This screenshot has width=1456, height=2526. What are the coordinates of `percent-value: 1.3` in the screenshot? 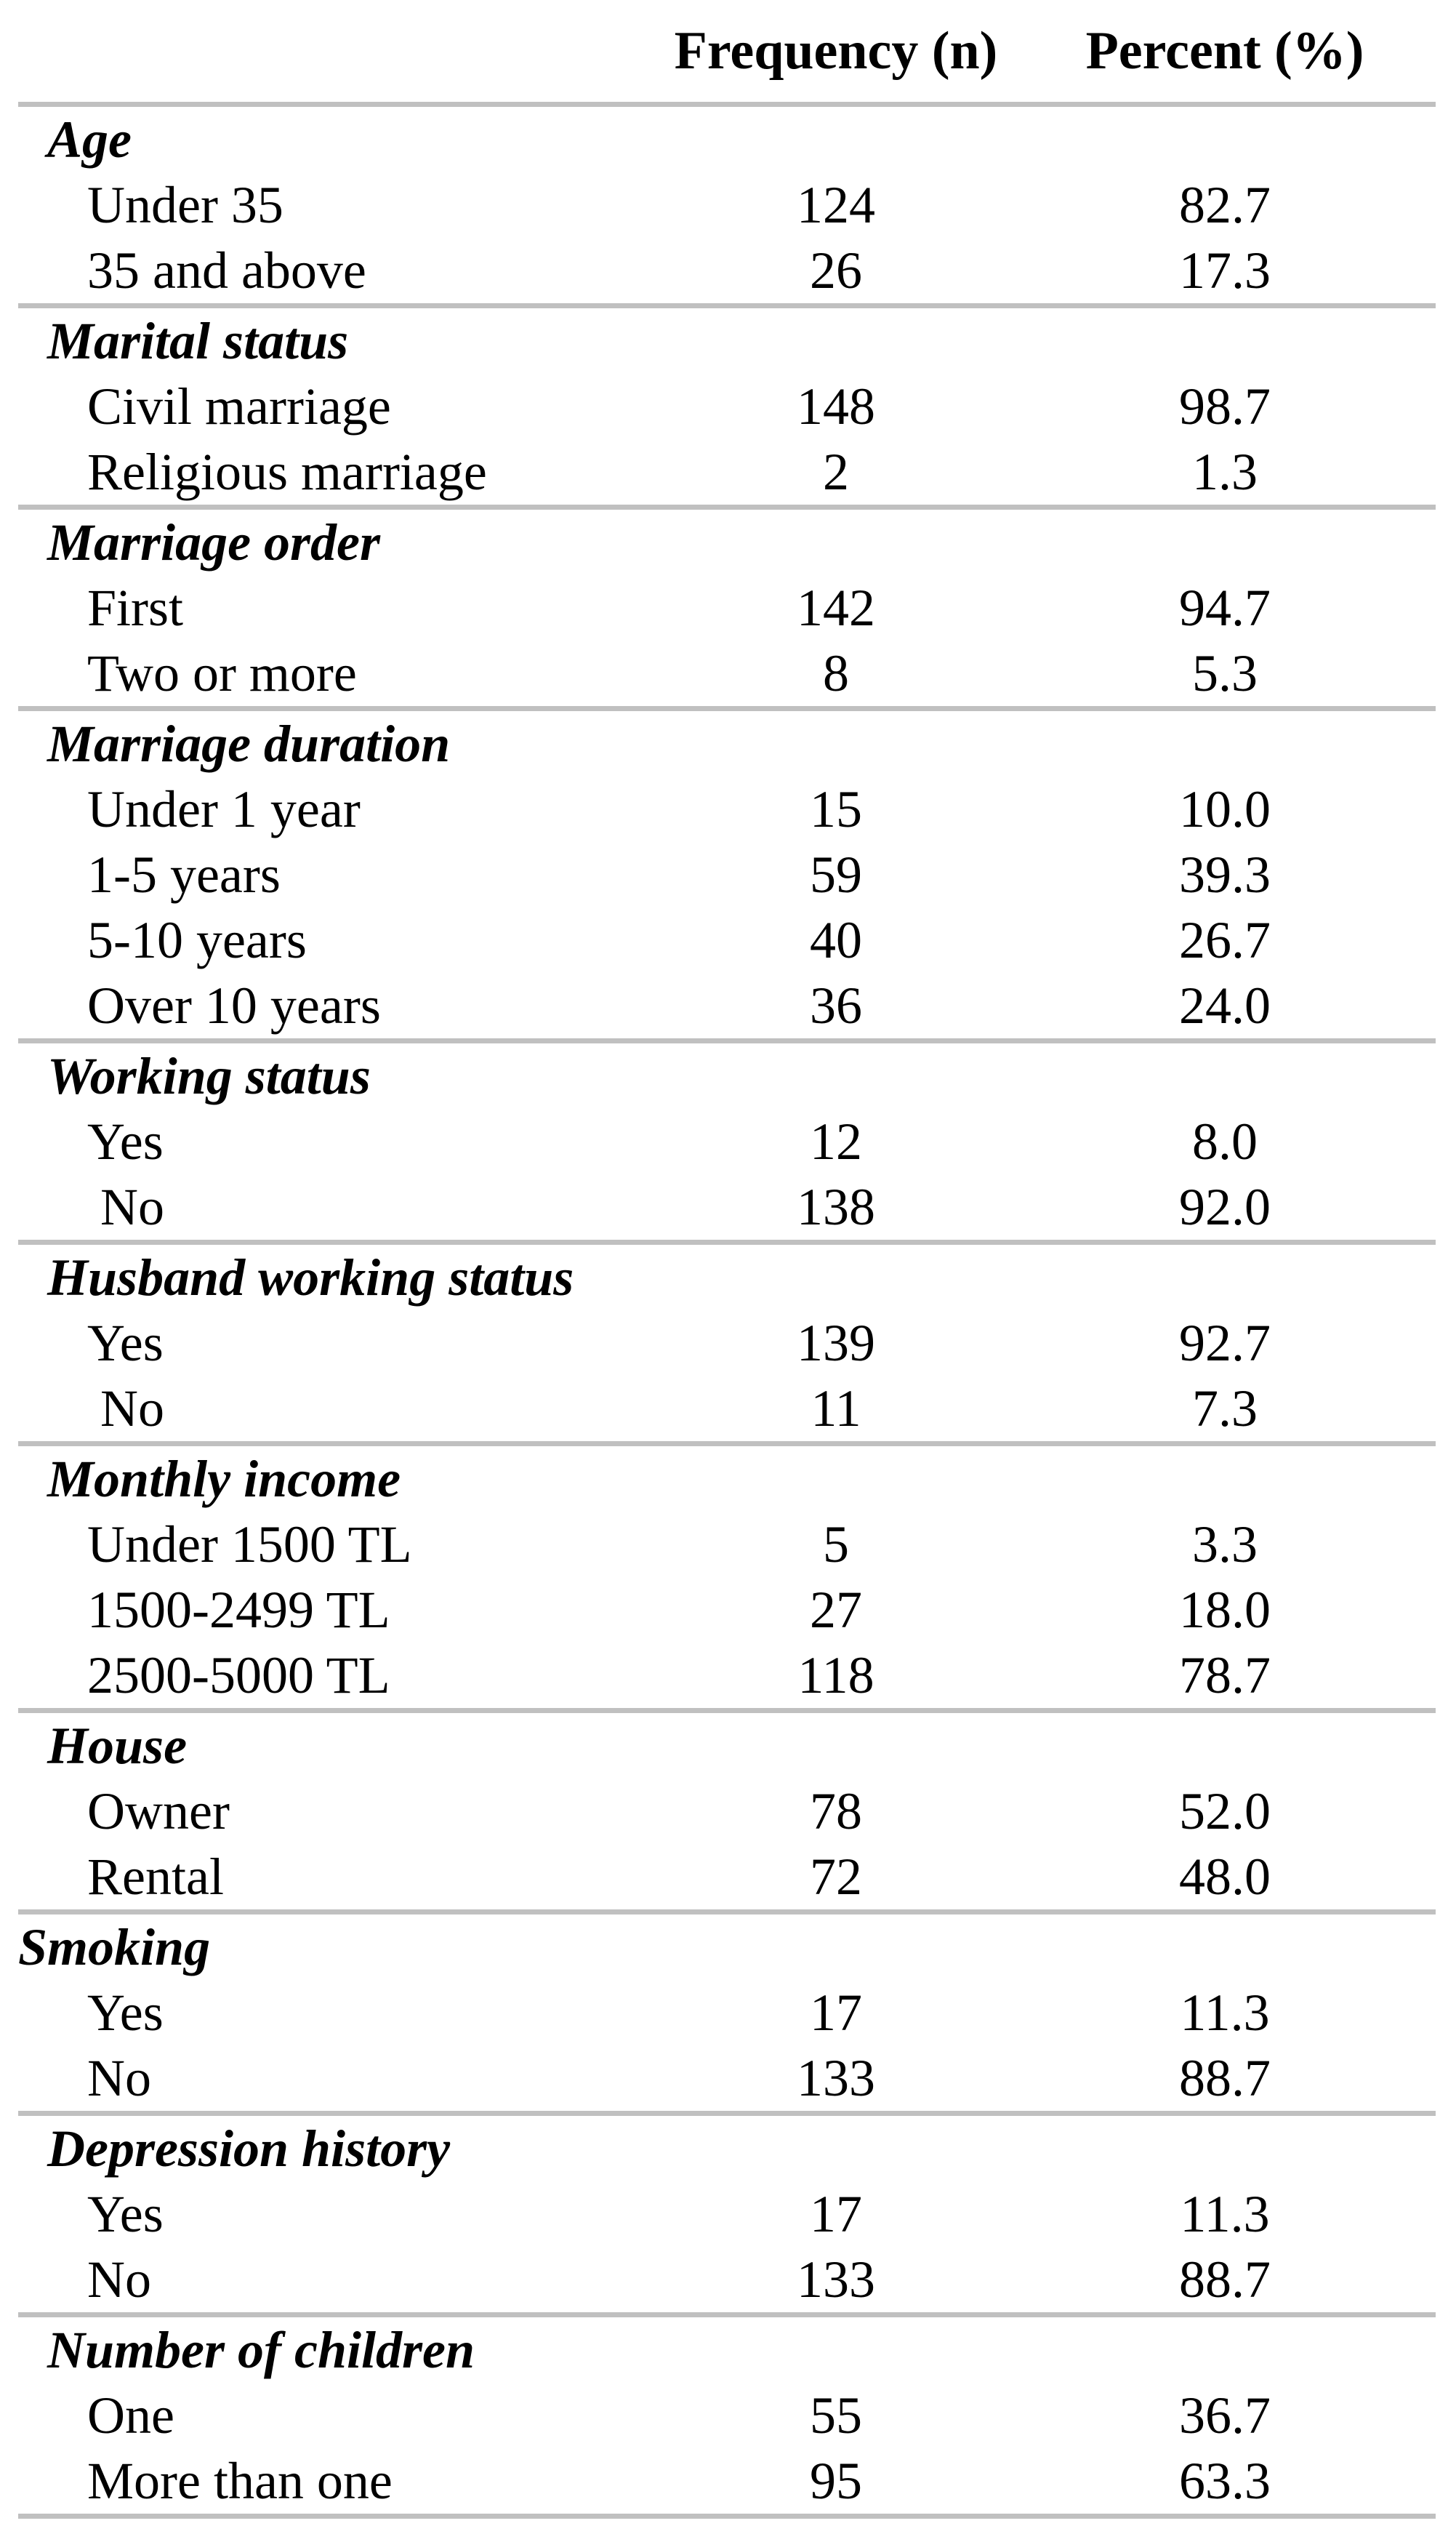 It's located at (1225, 472).